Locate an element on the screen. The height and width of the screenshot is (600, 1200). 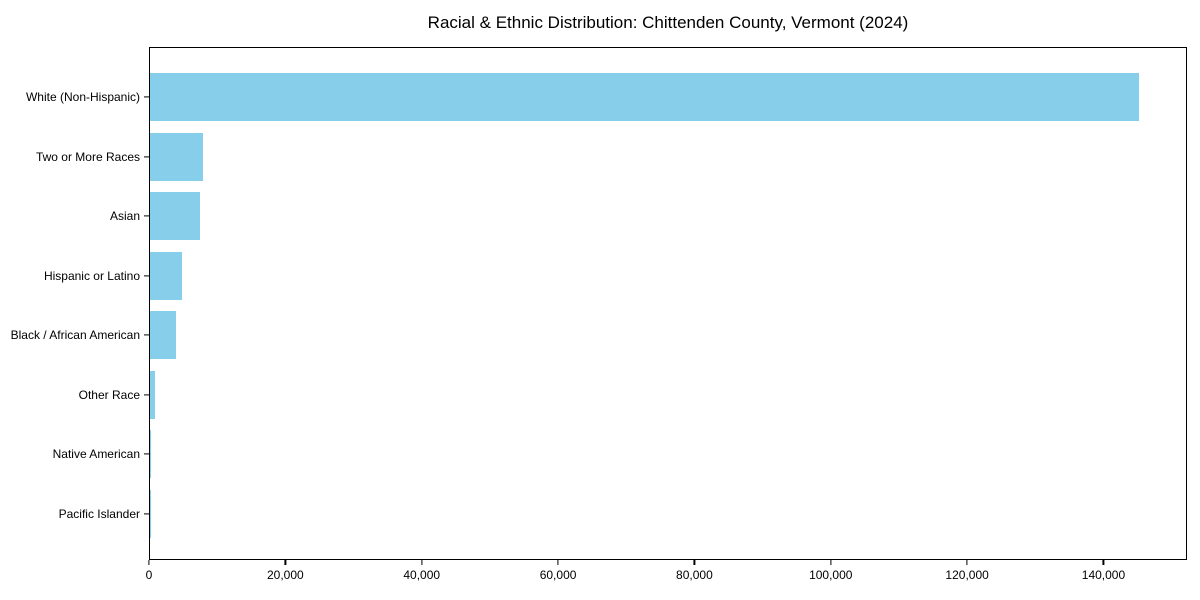
x-tick-label-120000: 120,000 is located at coordinates (967, 575).